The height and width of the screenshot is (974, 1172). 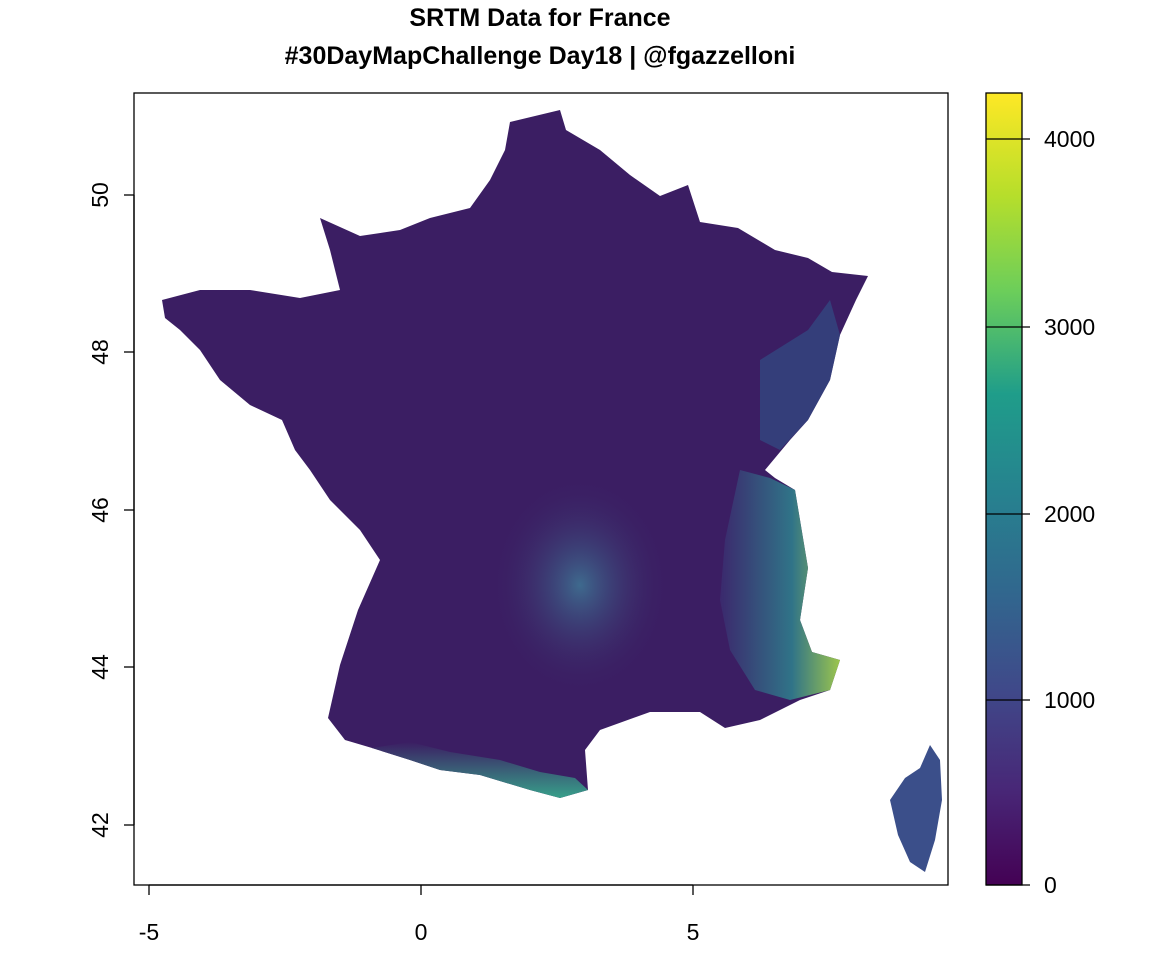 What do you see at coordinates (1004, 489) in the screenshot?
I see `legend-colorbar` at bounding box center [1004, 489].